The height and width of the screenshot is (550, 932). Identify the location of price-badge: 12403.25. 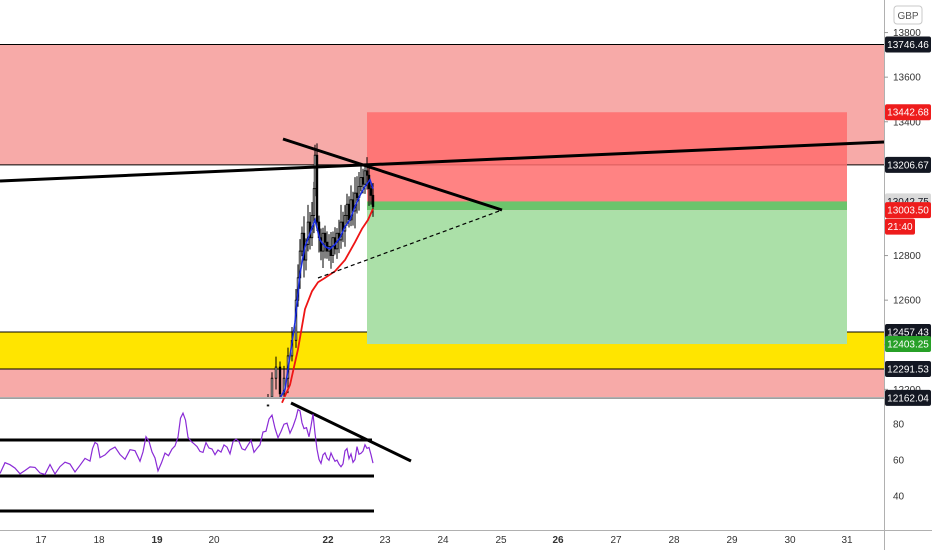
(908, 344).